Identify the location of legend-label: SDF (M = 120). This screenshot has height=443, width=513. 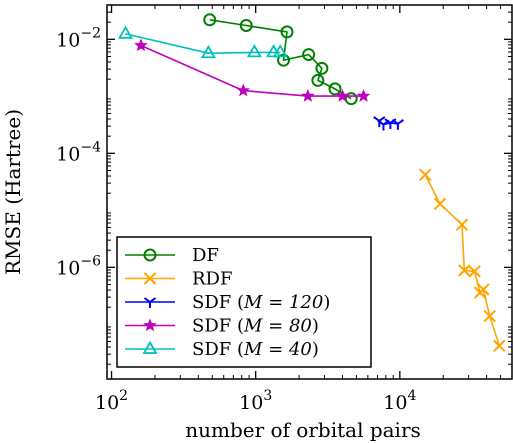
(261, 302).